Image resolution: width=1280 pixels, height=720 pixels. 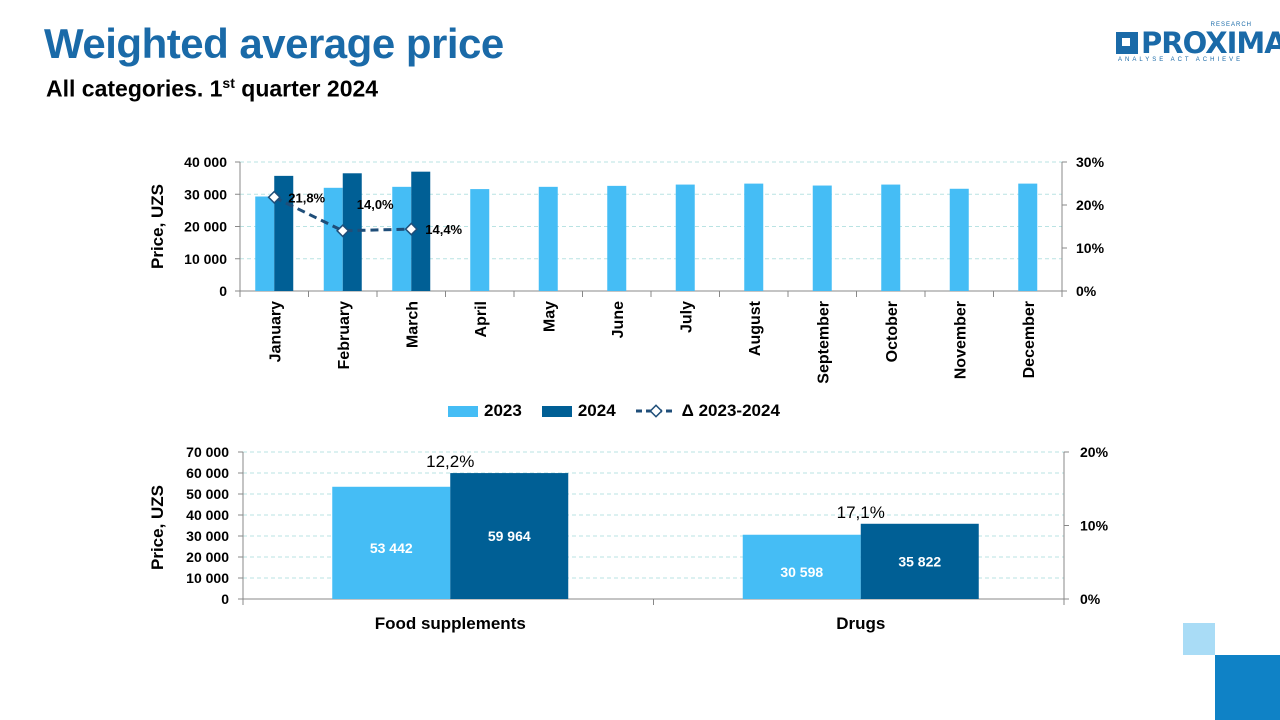 What do you see at coordinates (450, 461) in the screenshot?
I see `change-label: 12,2%` at bounding box center [450, 461].